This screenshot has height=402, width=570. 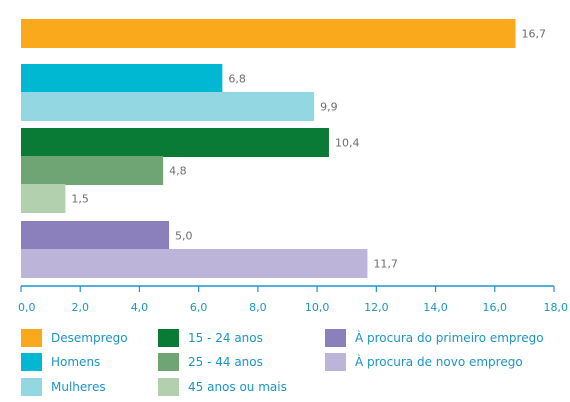 What do you see at coordinates (376, 307) in the screenshot?
I see `x-tick-label: 12,0` at bounding box center [376, 307].